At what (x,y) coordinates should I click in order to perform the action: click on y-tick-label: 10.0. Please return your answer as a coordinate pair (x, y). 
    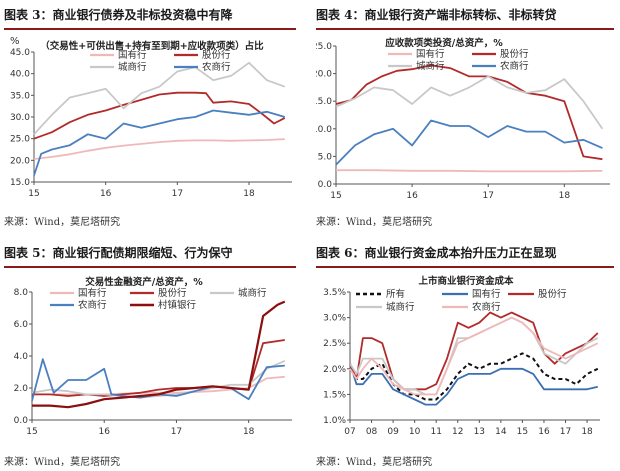
    Looking at the image, I should click on (324, 130).